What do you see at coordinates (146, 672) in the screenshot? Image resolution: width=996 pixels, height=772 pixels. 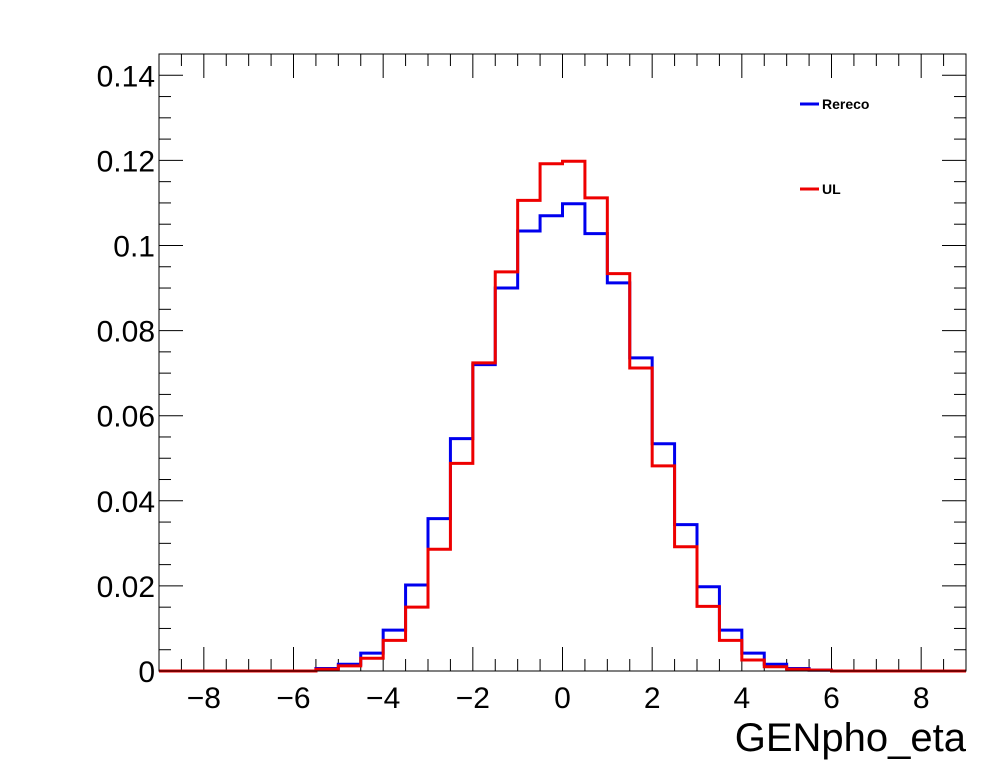 I see `y-tick-label: 0` at bounding box center [146, 672].